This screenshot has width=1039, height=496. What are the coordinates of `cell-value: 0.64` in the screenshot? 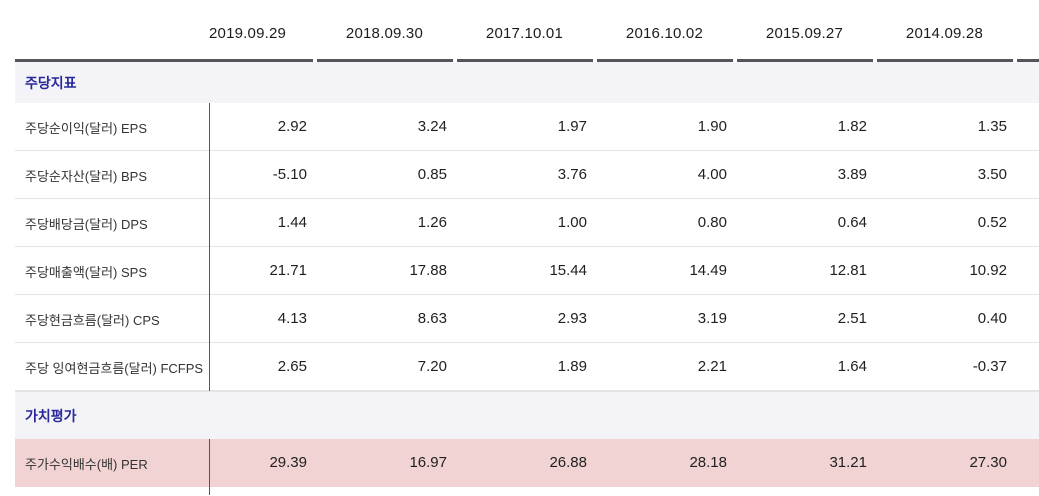 It's located at (852, 222).